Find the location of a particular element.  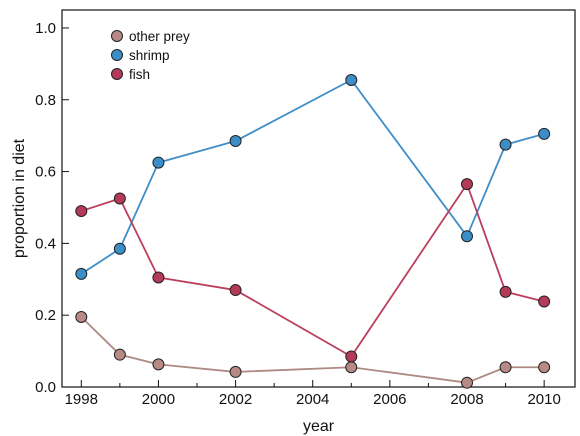

x-tick-label: 1998 is located at coordinates (81, 399).